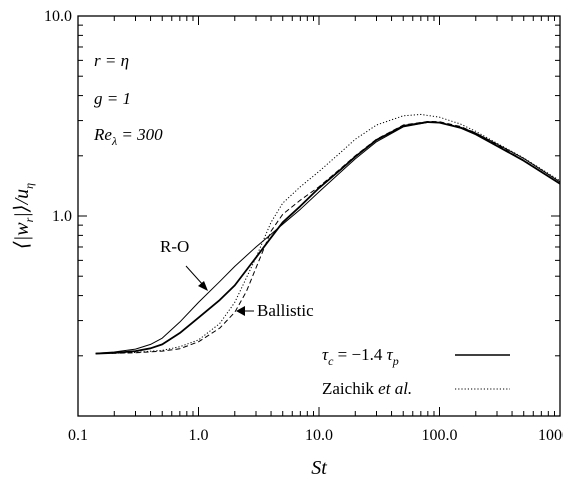 Image resolution: width=563 pixels, height=481 pixels. I want to click on legend-label-zaichik: Zaichik et al., so click(367, 388).